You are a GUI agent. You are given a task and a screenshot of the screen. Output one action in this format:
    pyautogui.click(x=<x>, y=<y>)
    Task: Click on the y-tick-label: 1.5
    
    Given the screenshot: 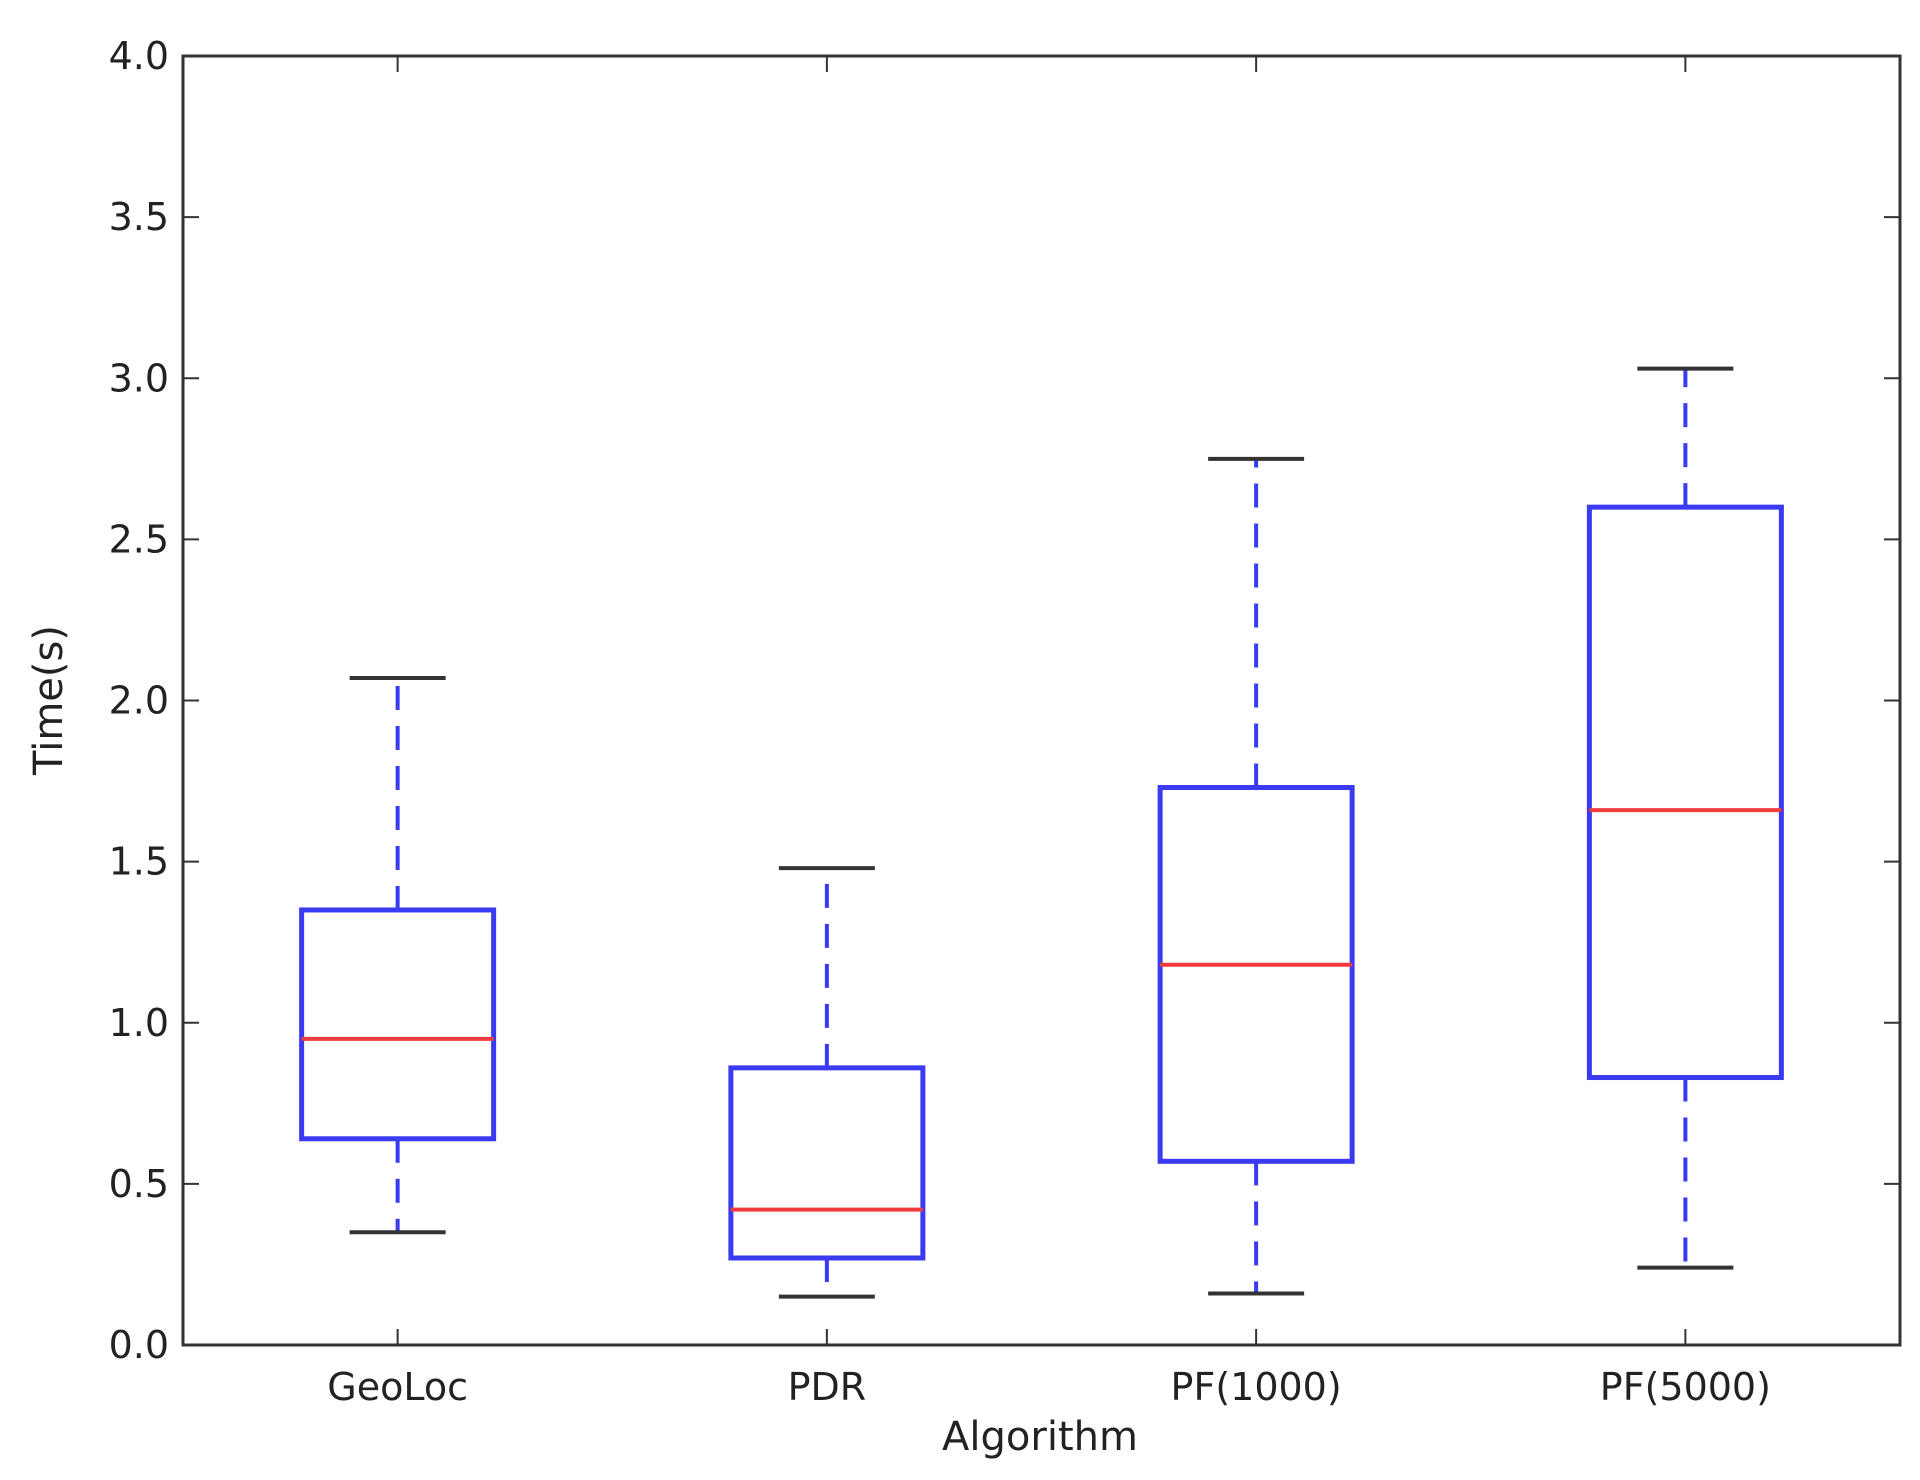 What is the action you would take?
    pyautogui.click(x=139, y=862)
    